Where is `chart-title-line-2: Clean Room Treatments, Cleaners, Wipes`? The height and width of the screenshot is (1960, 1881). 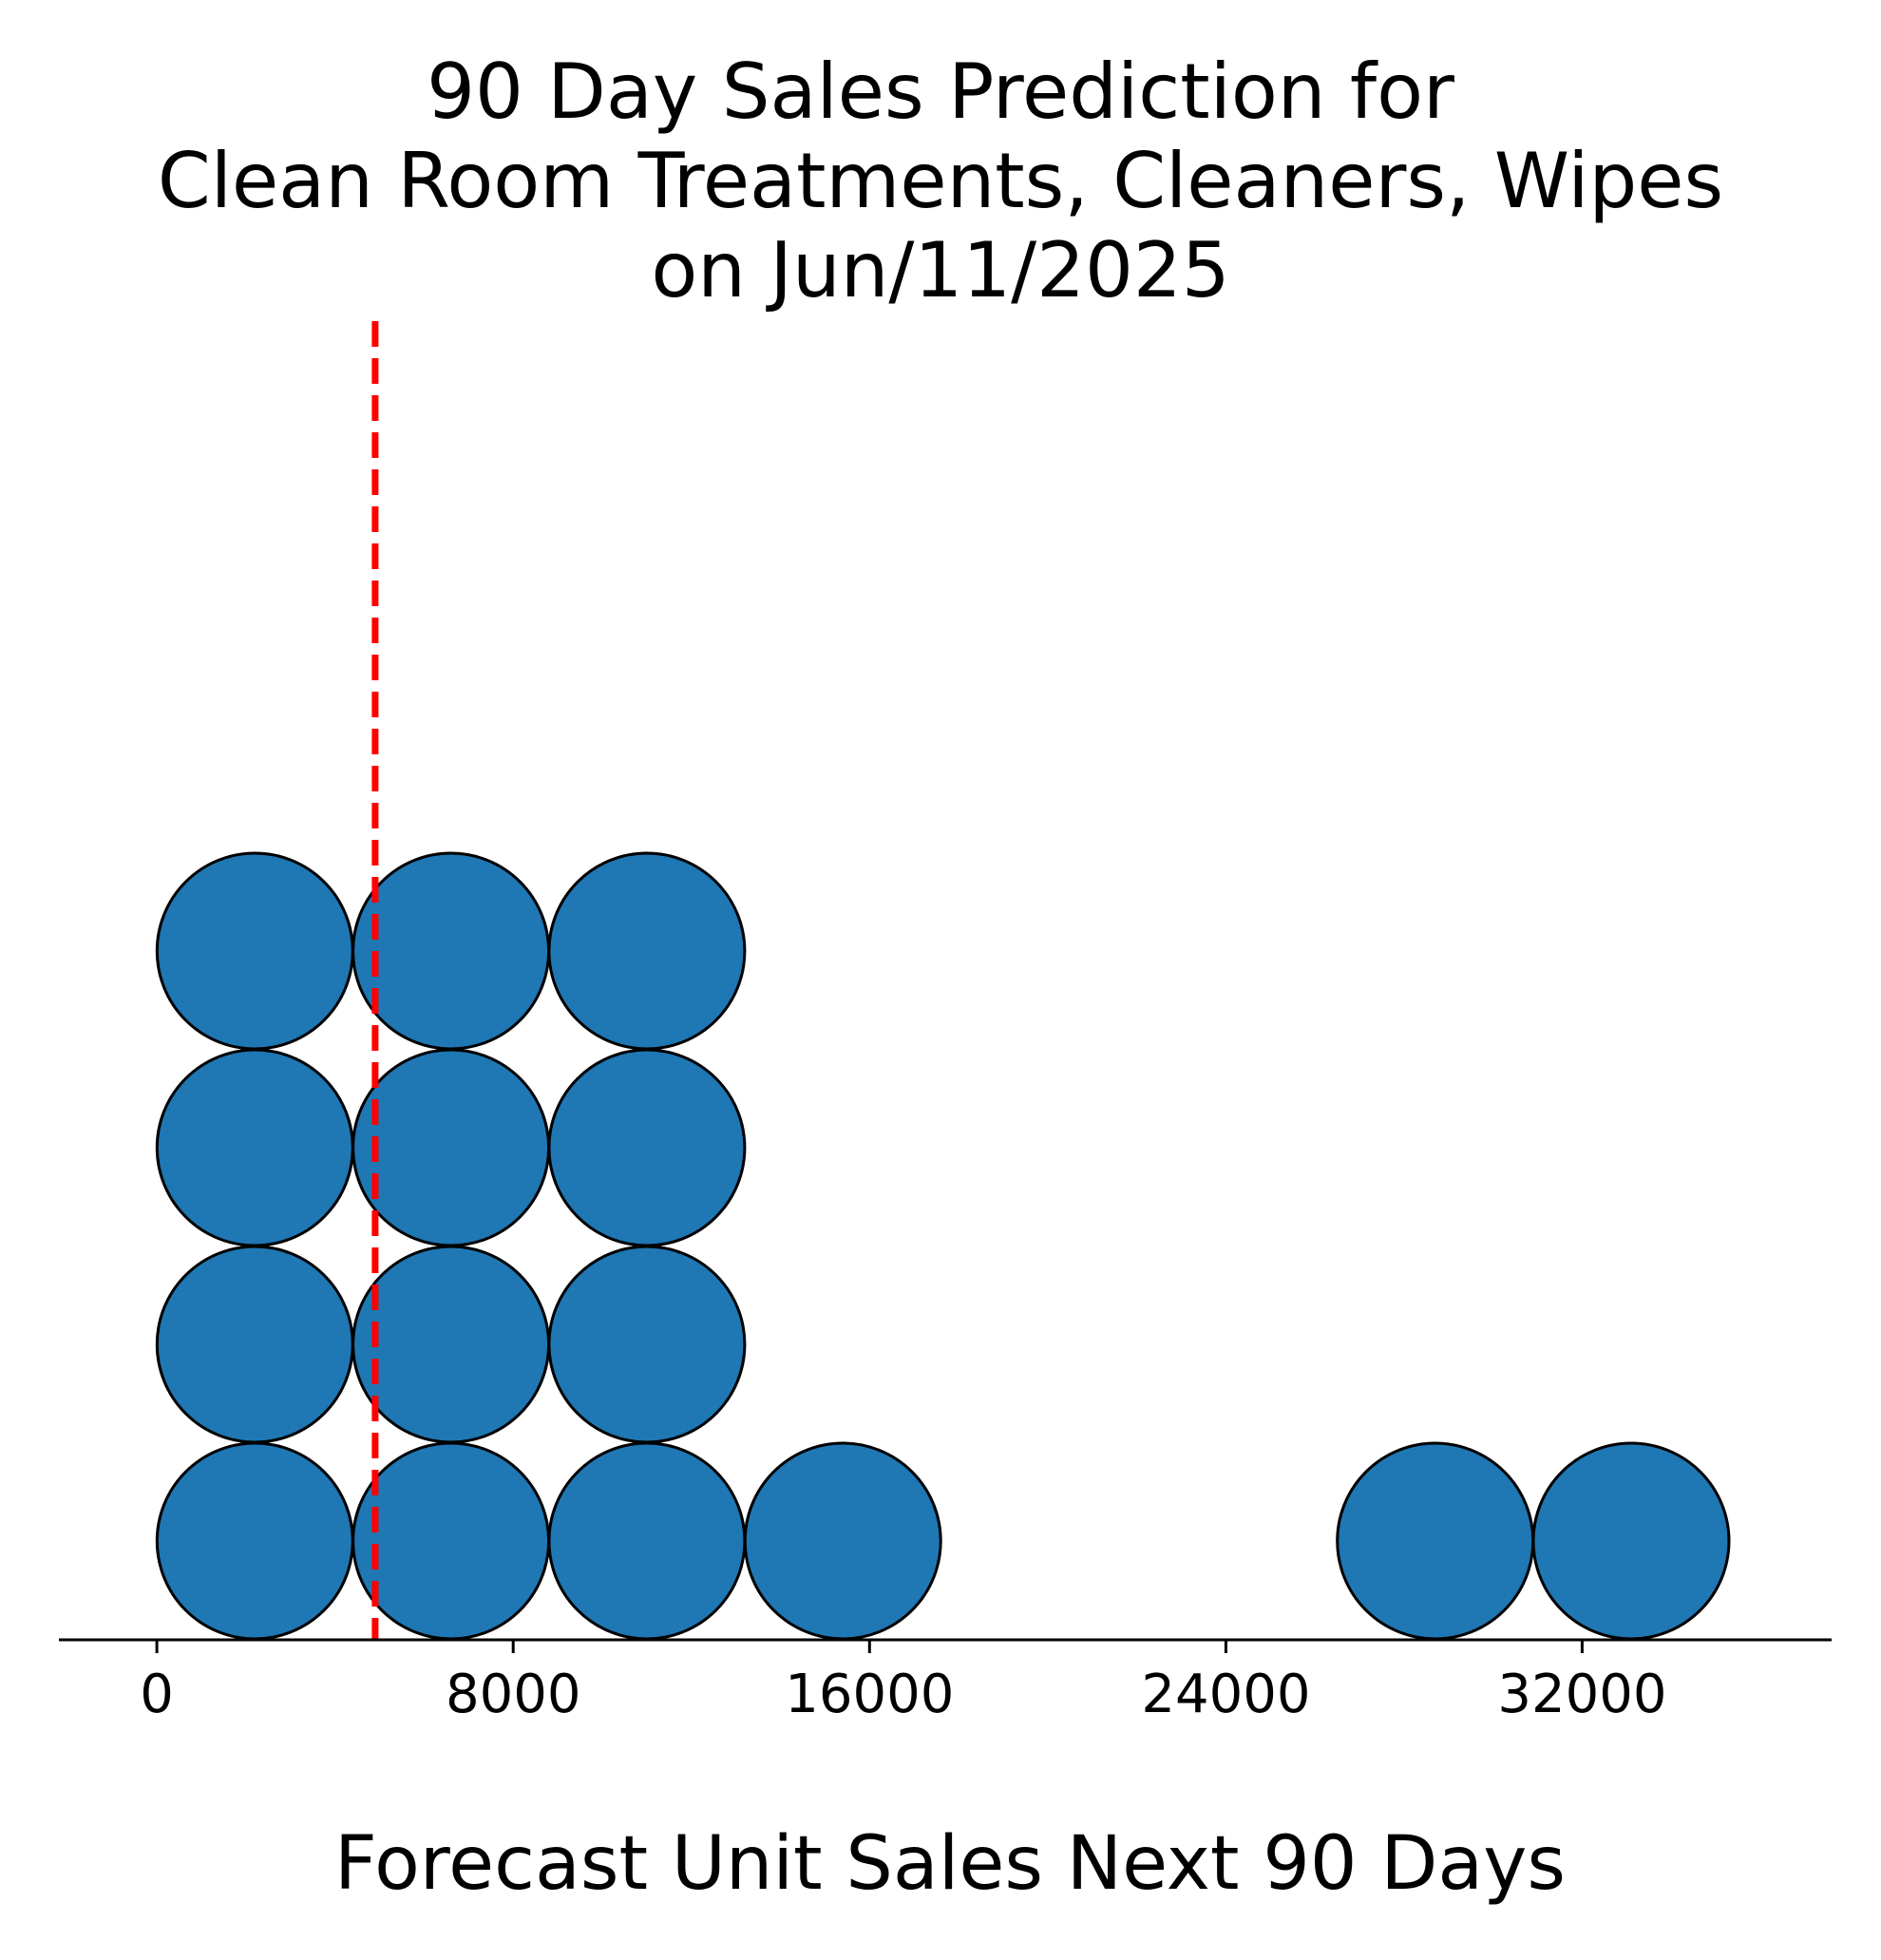 chart-title-line-2: Clean Room Treatments, Cleaners, Wipes is located at coordinates (940, 181).